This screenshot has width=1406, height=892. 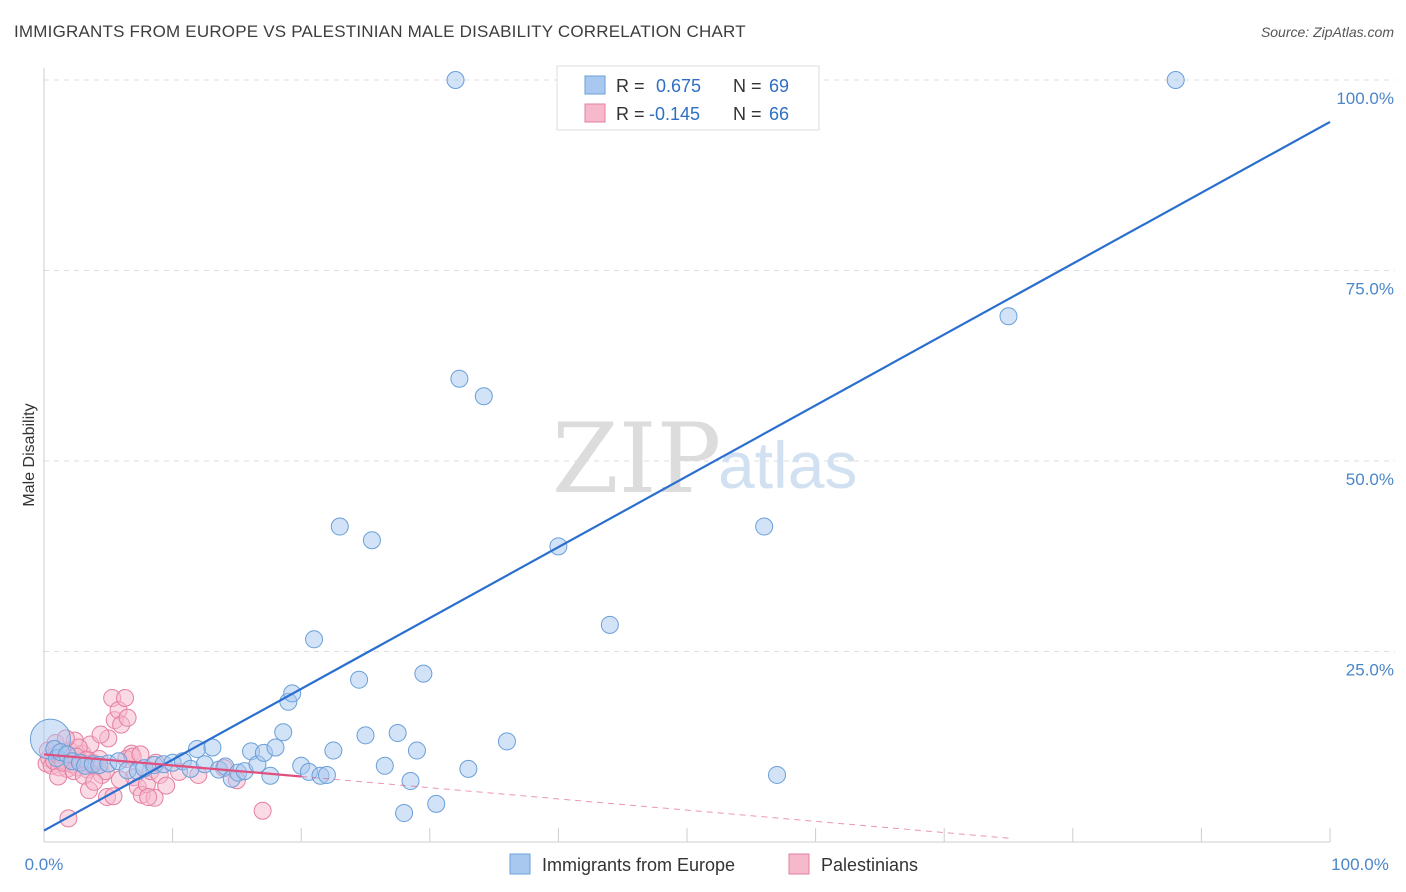 I want to click on y-tick-label: 50.0%, so click(x=1370, y=479).